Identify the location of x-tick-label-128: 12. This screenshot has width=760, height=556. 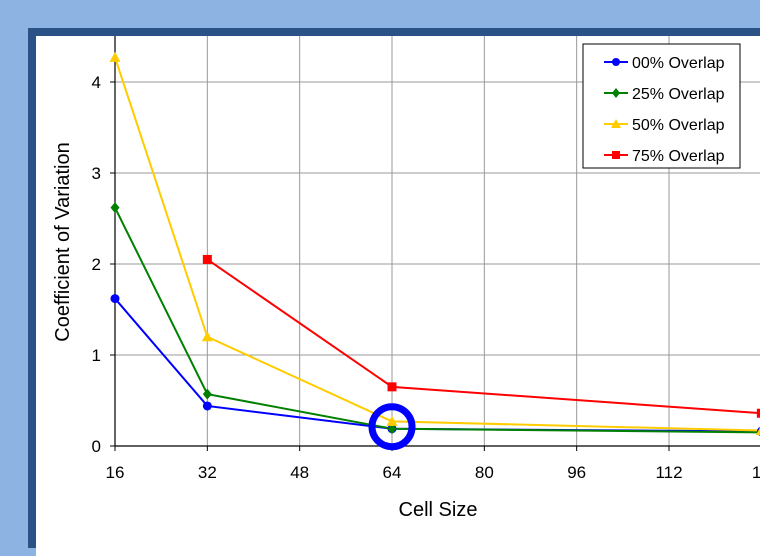
(756, 472).